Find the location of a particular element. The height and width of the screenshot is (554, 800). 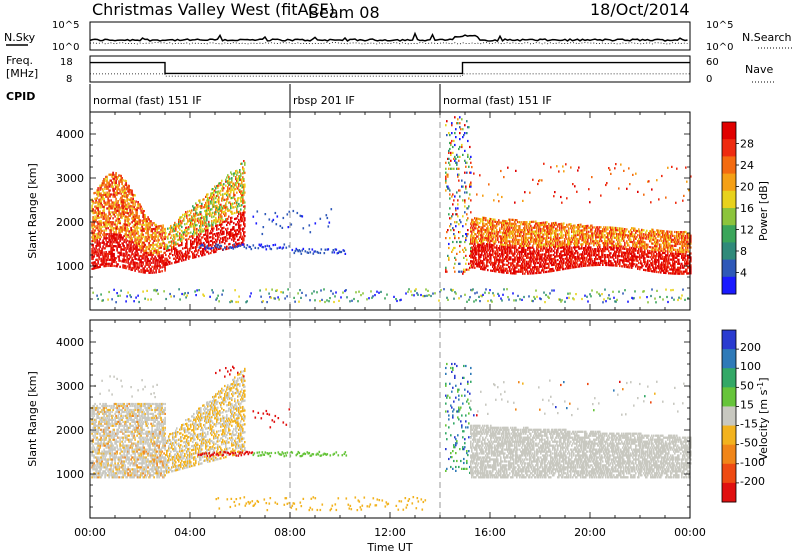

cpid-label: CPID is located at coordinates (20, 96).